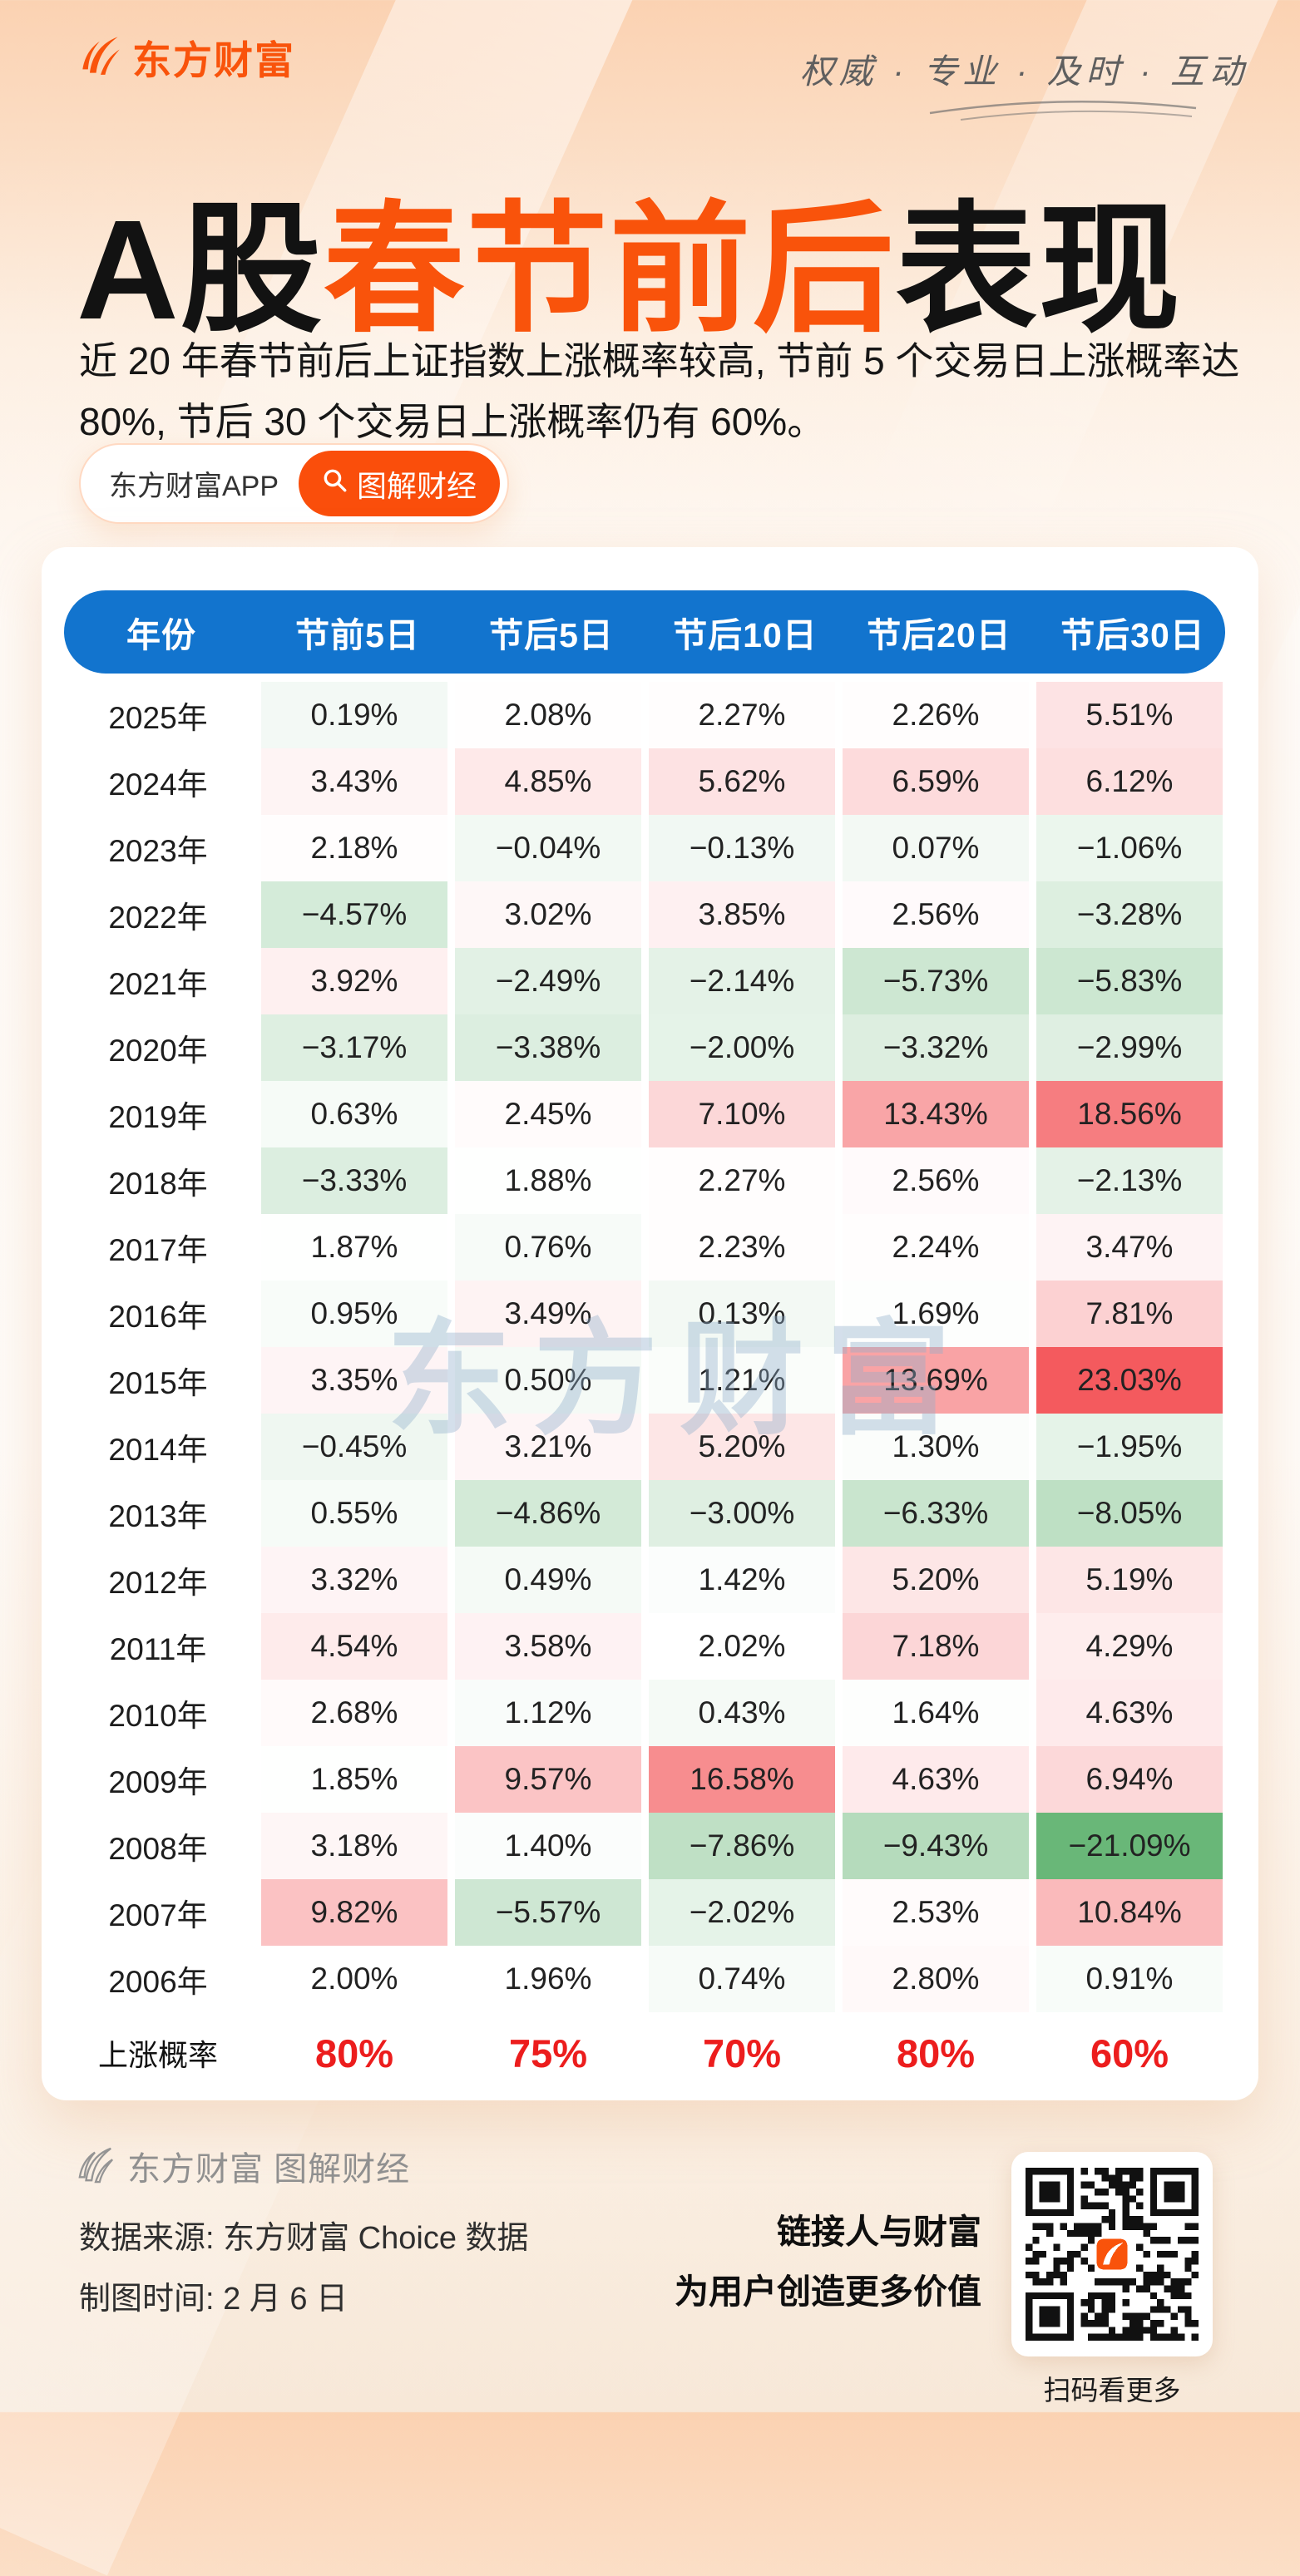 This screenshot has width=1300, height=2576. What do you see at coordinates (1129, 1447) in the screenshot?
I see `value-cell: −1.95%` at bounding box center [1129, 1447].